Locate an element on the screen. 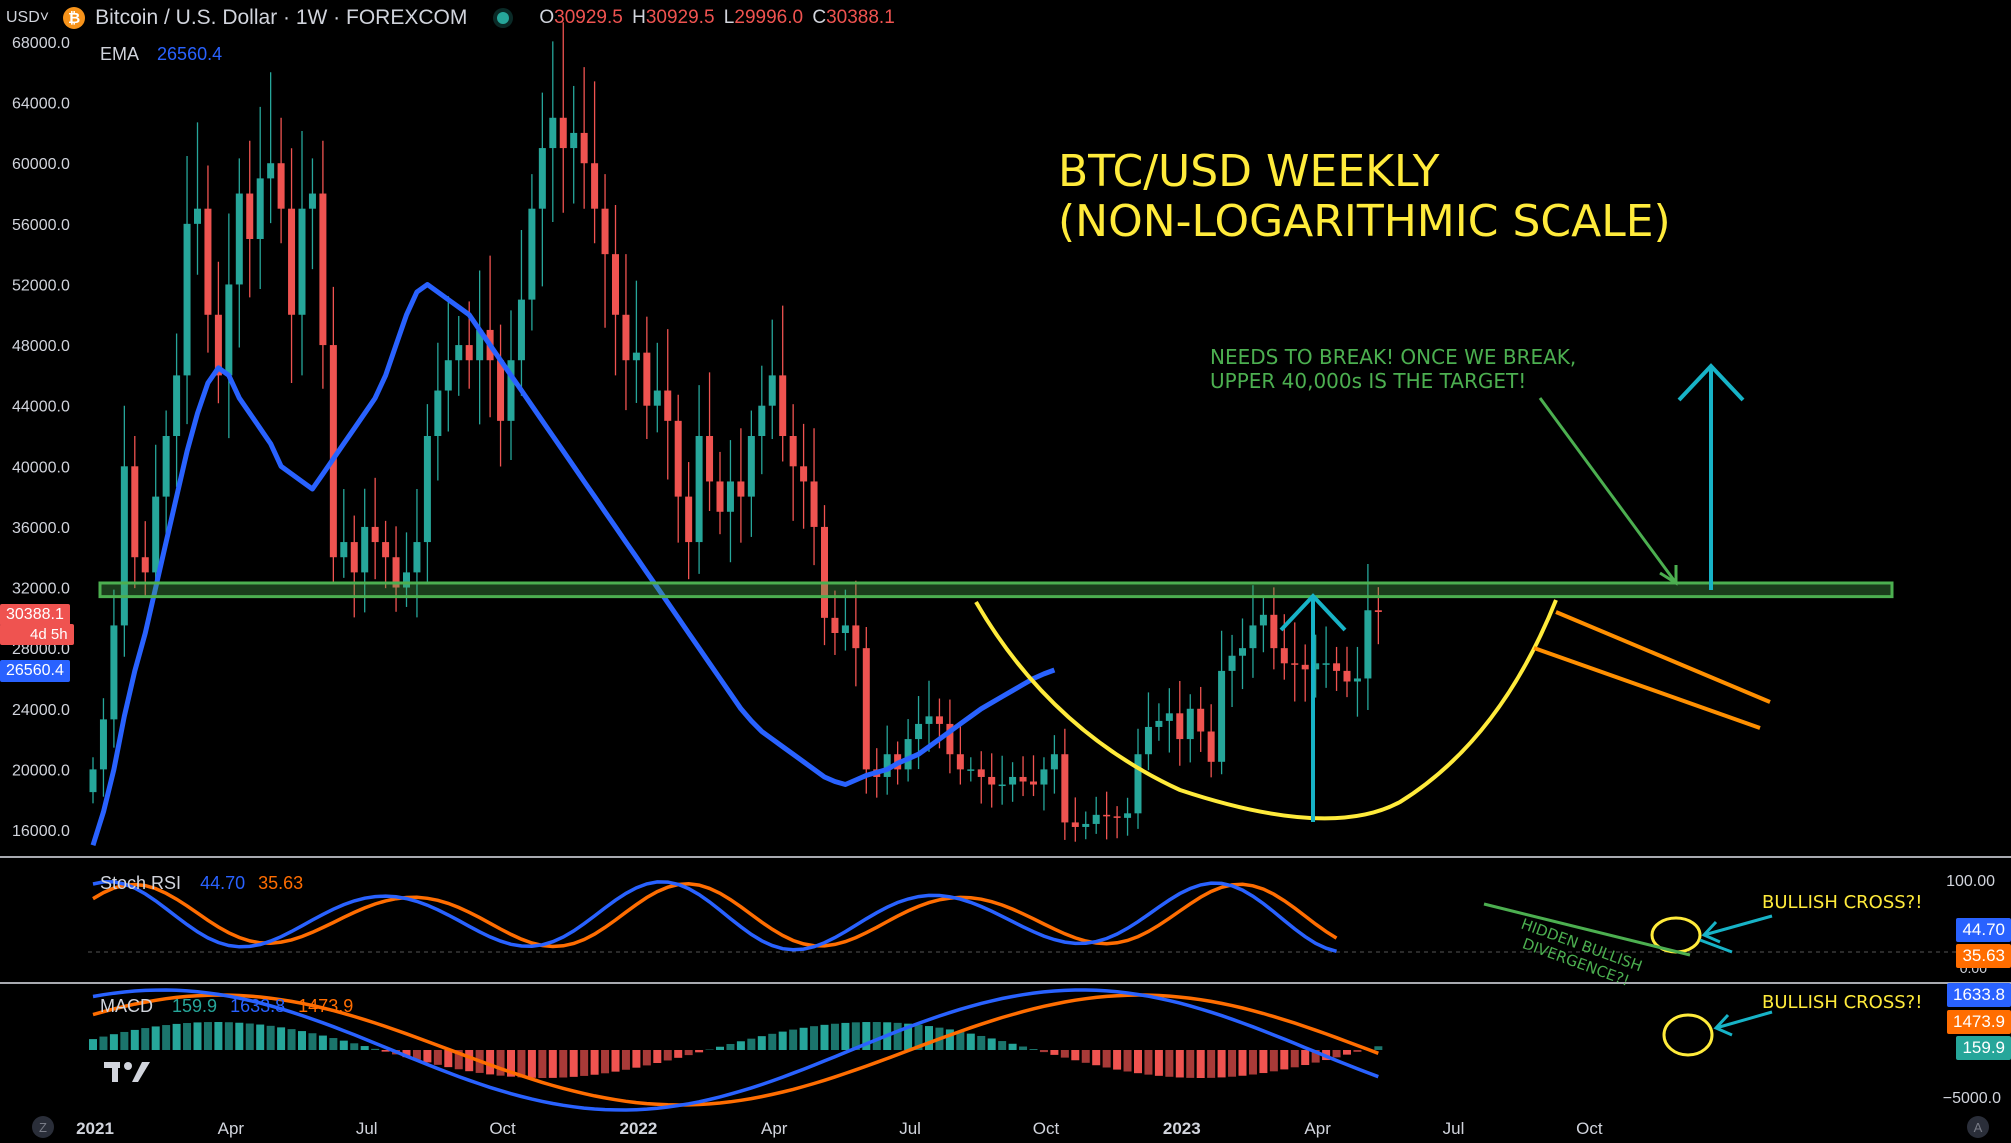 This screenshot has height=1143, width=2011. price-tick-label: 56000.0 is located at coordinates (41, 225).